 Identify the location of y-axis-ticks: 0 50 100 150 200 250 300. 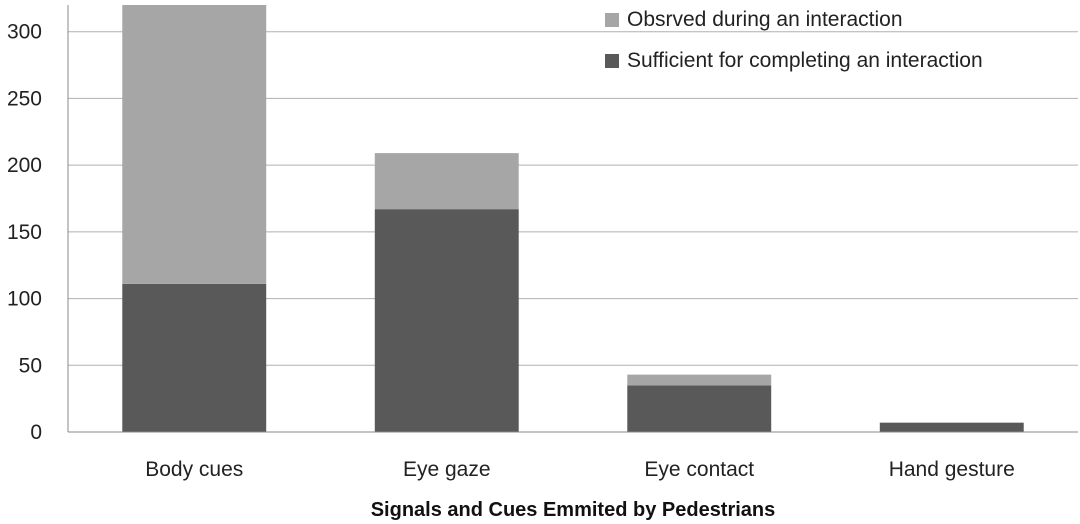
(24, 232).